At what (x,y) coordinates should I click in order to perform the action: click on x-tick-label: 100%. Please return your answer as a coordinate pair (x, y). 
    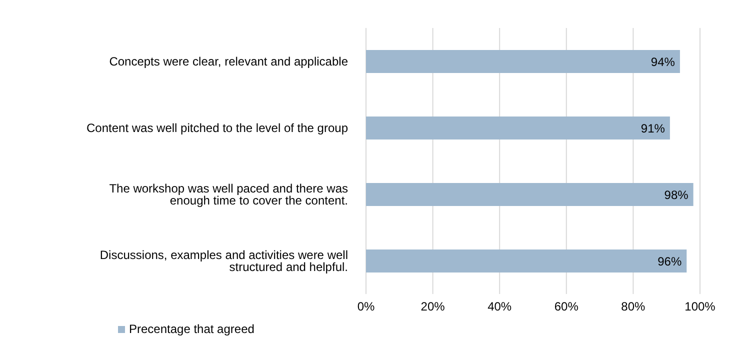
    Looking at the image, I should click on (700, 307).